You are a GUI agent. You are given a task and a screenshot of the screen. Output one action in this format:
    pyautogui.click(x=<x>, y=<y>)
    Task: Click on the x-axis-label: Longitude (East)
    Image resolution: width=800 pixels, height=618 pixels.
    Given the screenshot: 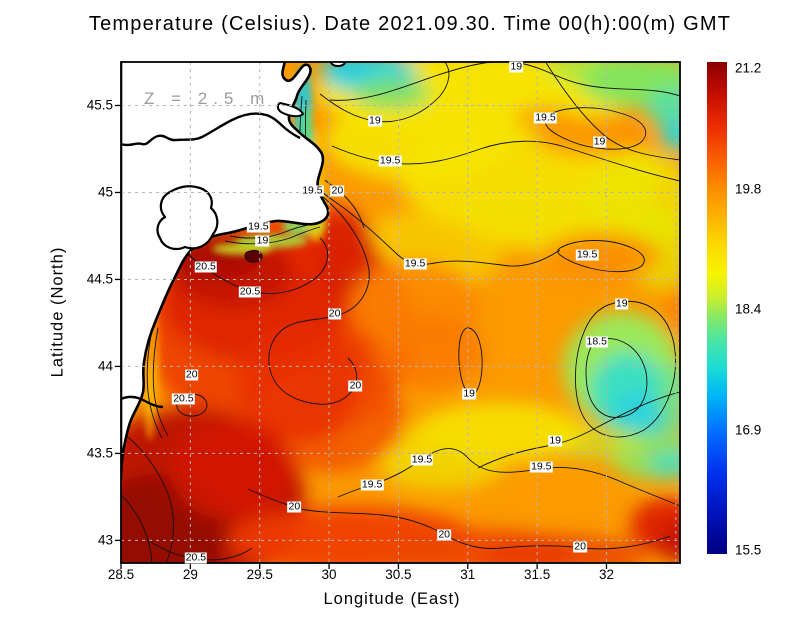 What is the action you would take?
    pyautogui.click(x=392, y=599)
    